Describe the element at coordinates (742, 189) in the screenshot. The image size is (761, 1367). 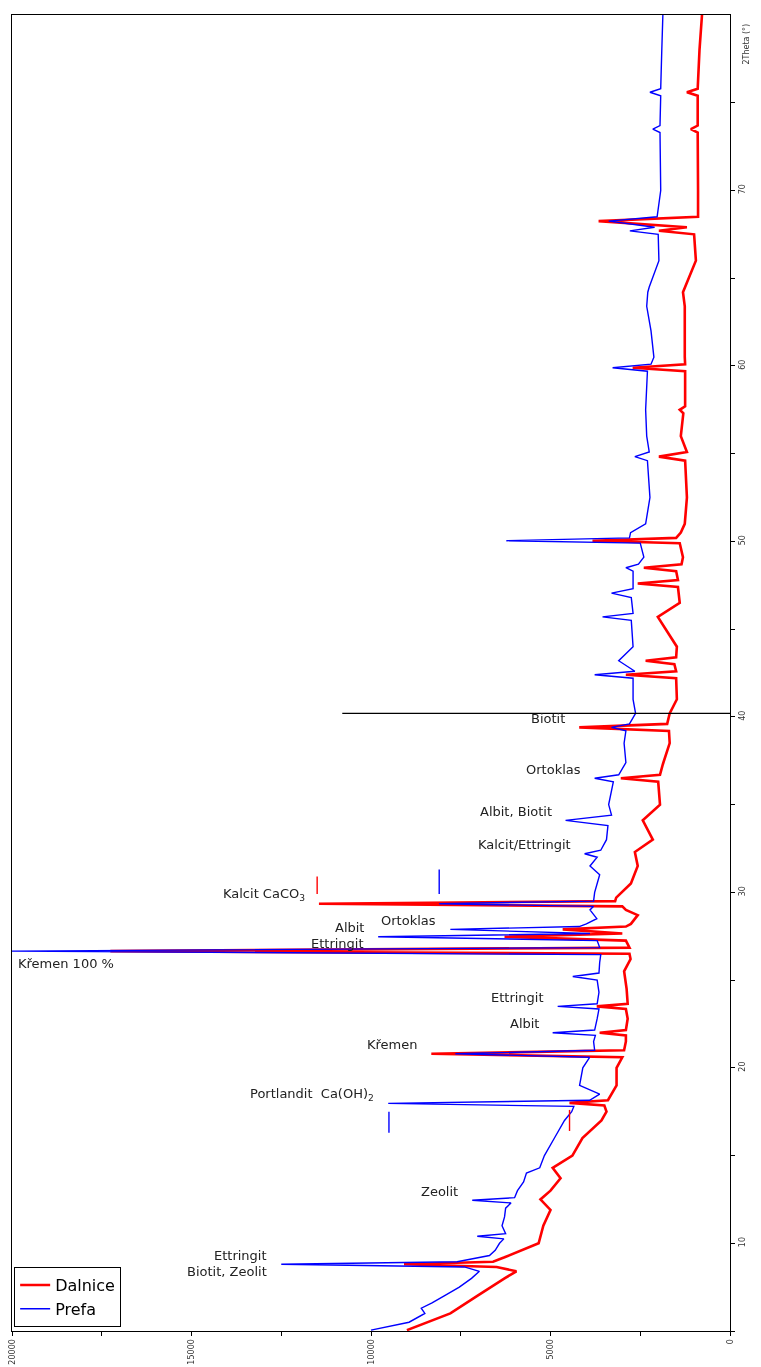
I see `y-tick-label: 70` at that location.